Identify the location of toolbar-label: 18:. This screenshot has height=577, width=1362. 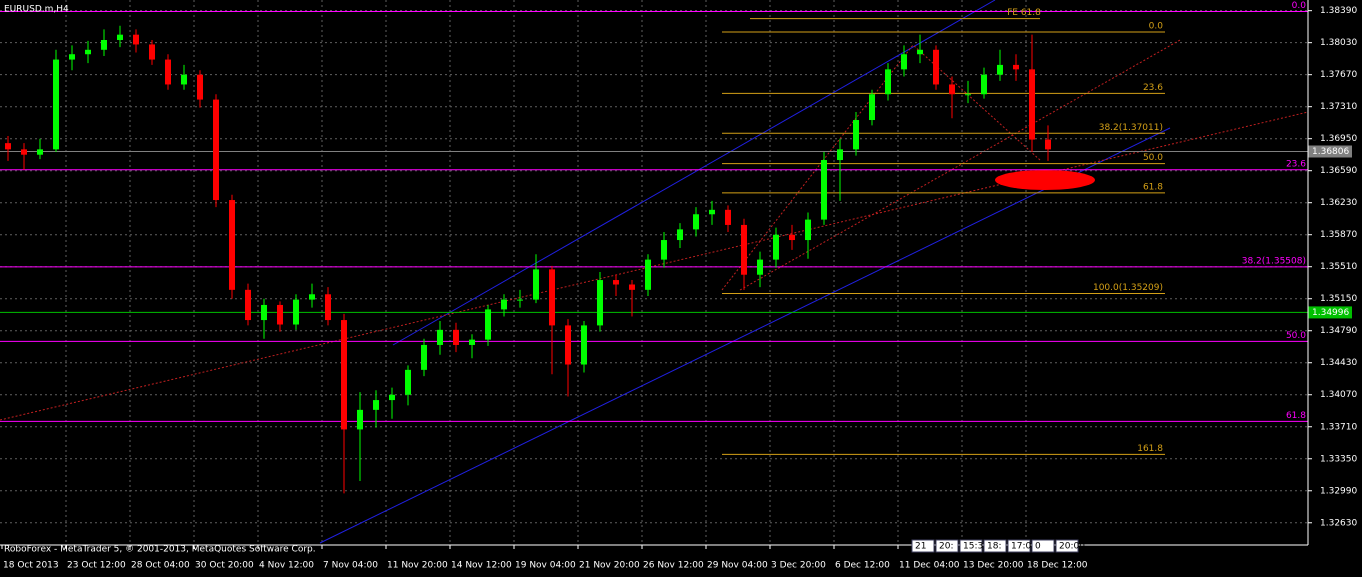
(994, 547).